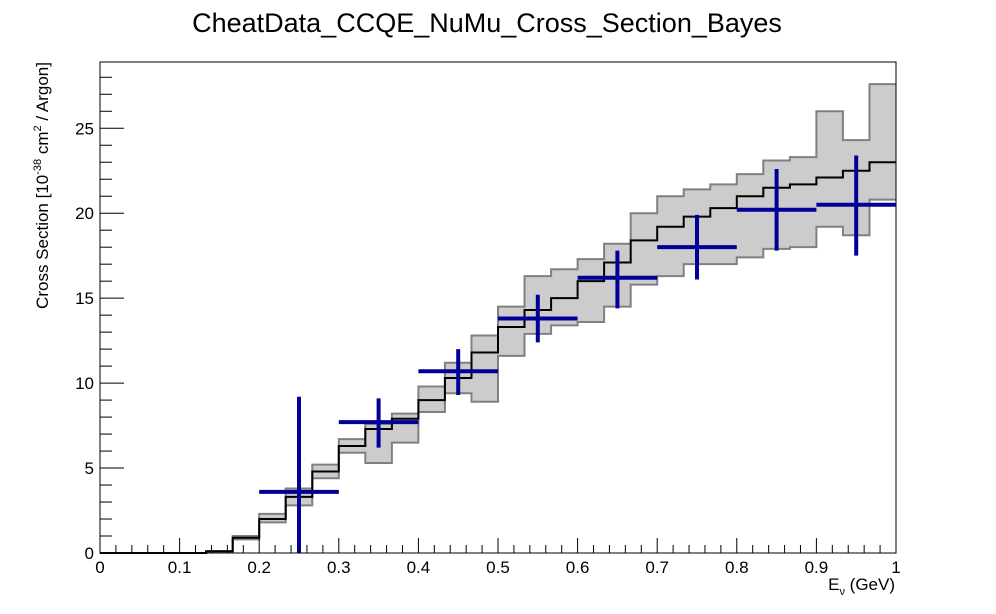 The image size is (996, 614). Describe the element at coordinates (861, 586) in the screenshot. I see `x-axis-label: Eν (GeV)` at that location.